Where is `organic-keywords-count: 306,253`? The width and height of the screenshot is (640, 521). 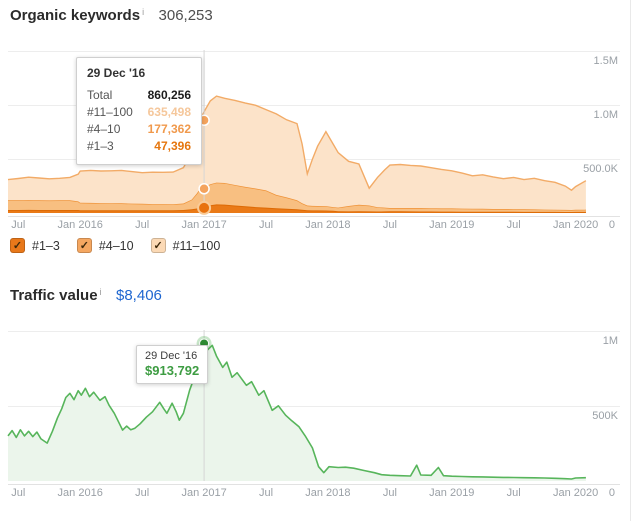 organic-keywords-count: 306,253 is located at coordinates (185, 15).